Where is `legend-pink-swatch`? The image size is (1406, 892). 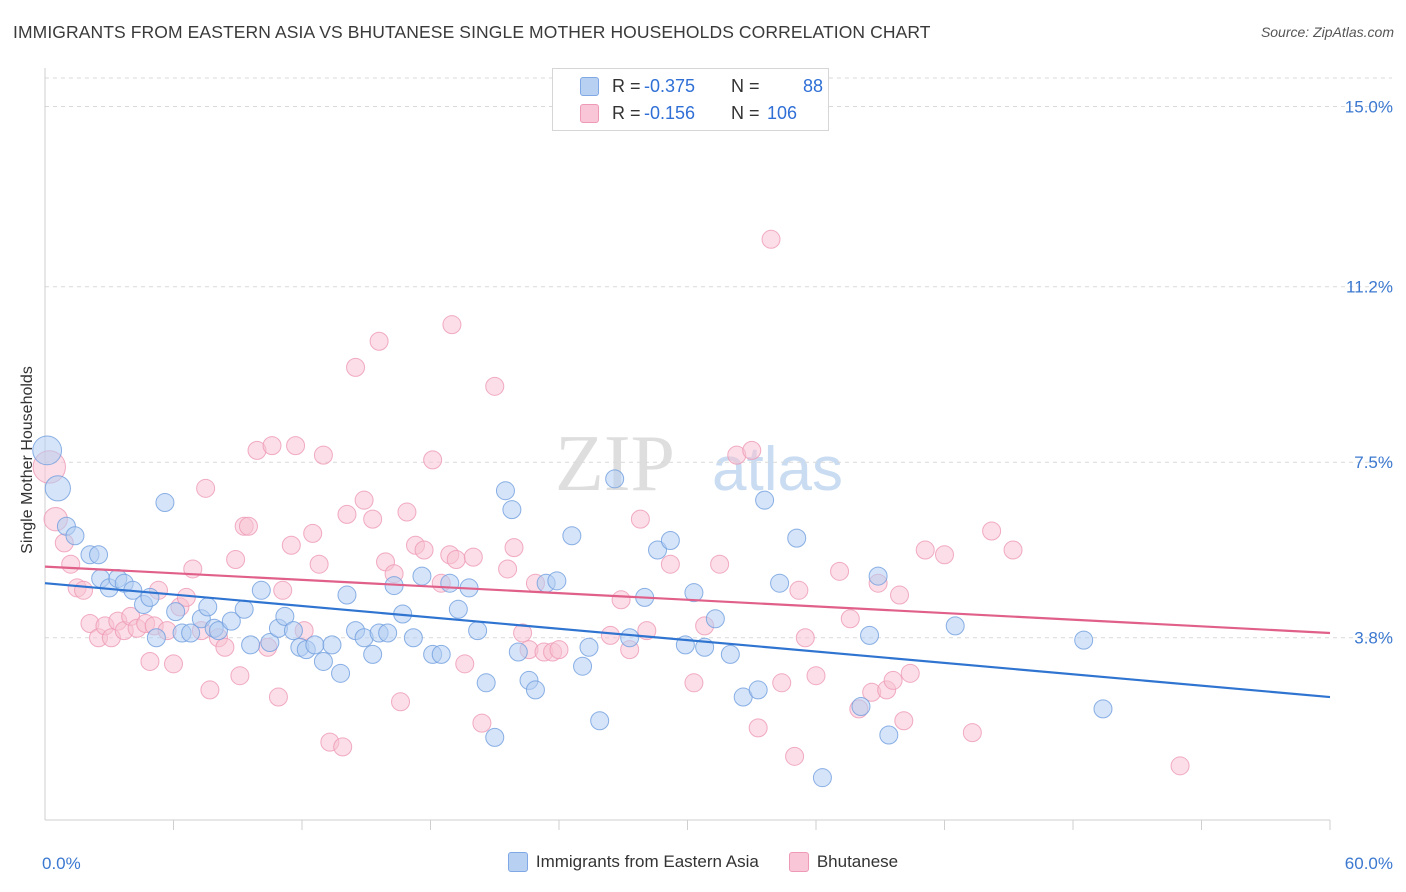 legend-pink-swatch is located at coordinates (798, 862).